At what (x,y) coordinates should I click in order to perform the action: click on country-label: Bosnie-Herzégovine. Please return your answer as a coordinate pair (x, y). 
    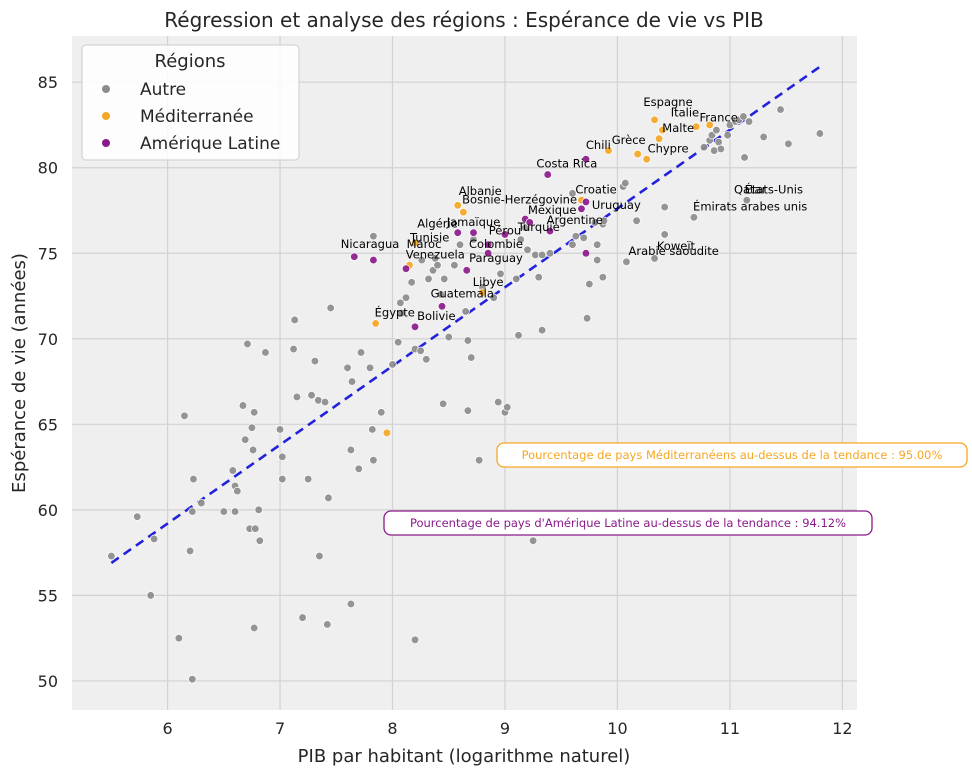
    Looking at the image, I should click on (519, 200).